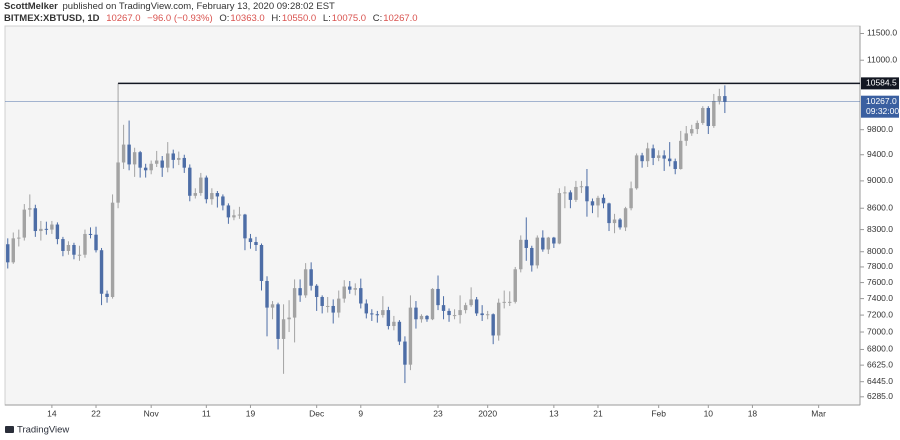 This screenshot has height=440, width=900. I want to click on footer-logo: TradingView, so click(37, 430).